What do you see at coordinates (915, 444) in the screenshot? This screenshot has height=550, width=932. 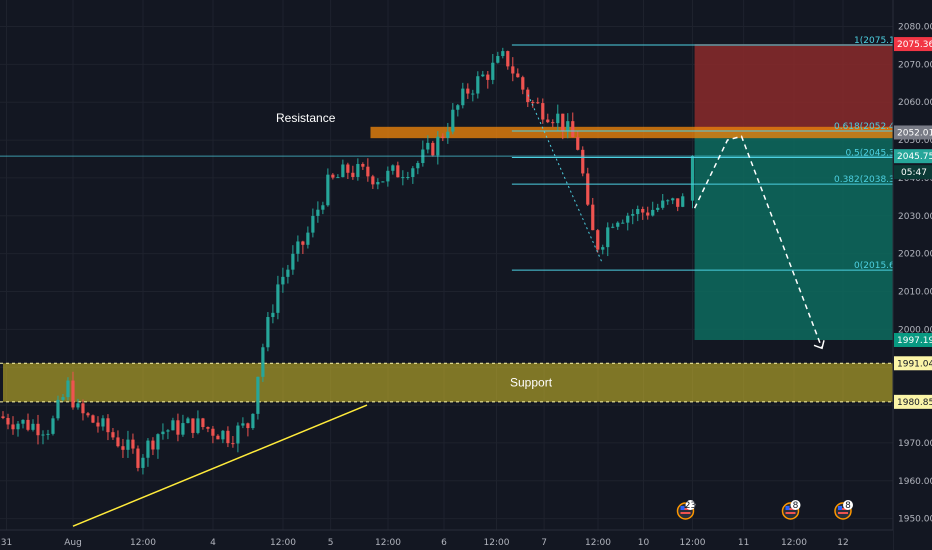 I see `price-tick-label: 1970.00` at bounding box center [915, 444].